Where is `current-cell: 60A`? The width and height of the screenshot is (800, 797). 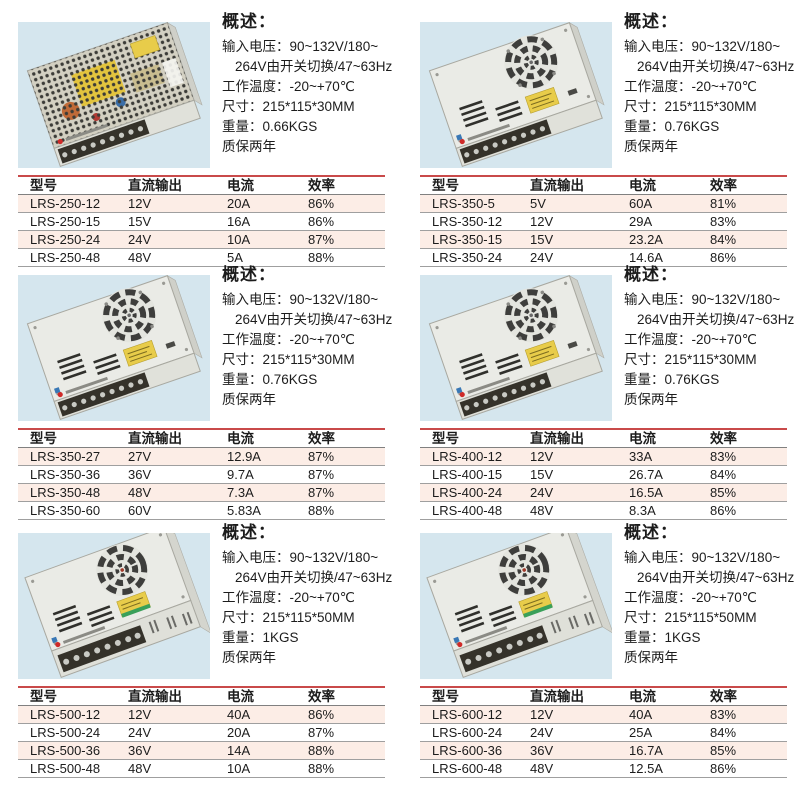 current-cell: 60A is located at coordinates (669, 203).